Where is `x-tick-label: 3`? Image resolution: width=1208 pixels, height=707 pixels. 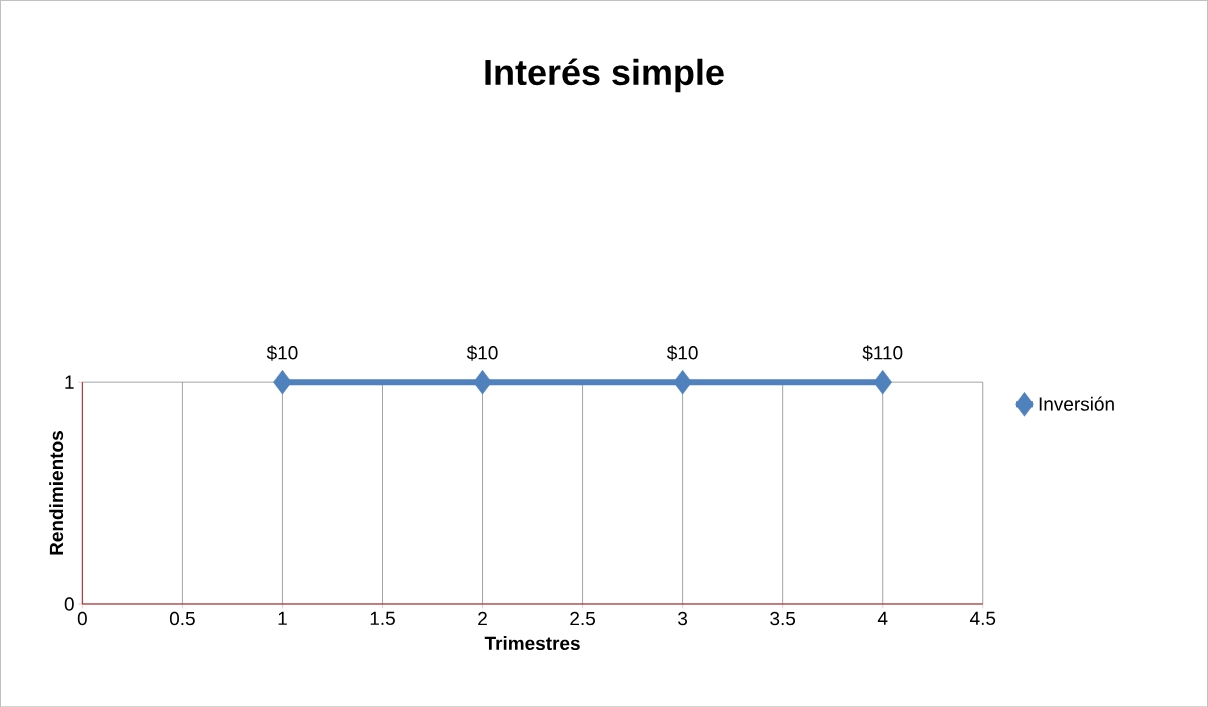 x-tick-label: 3 is located at coordinates (683, 618).